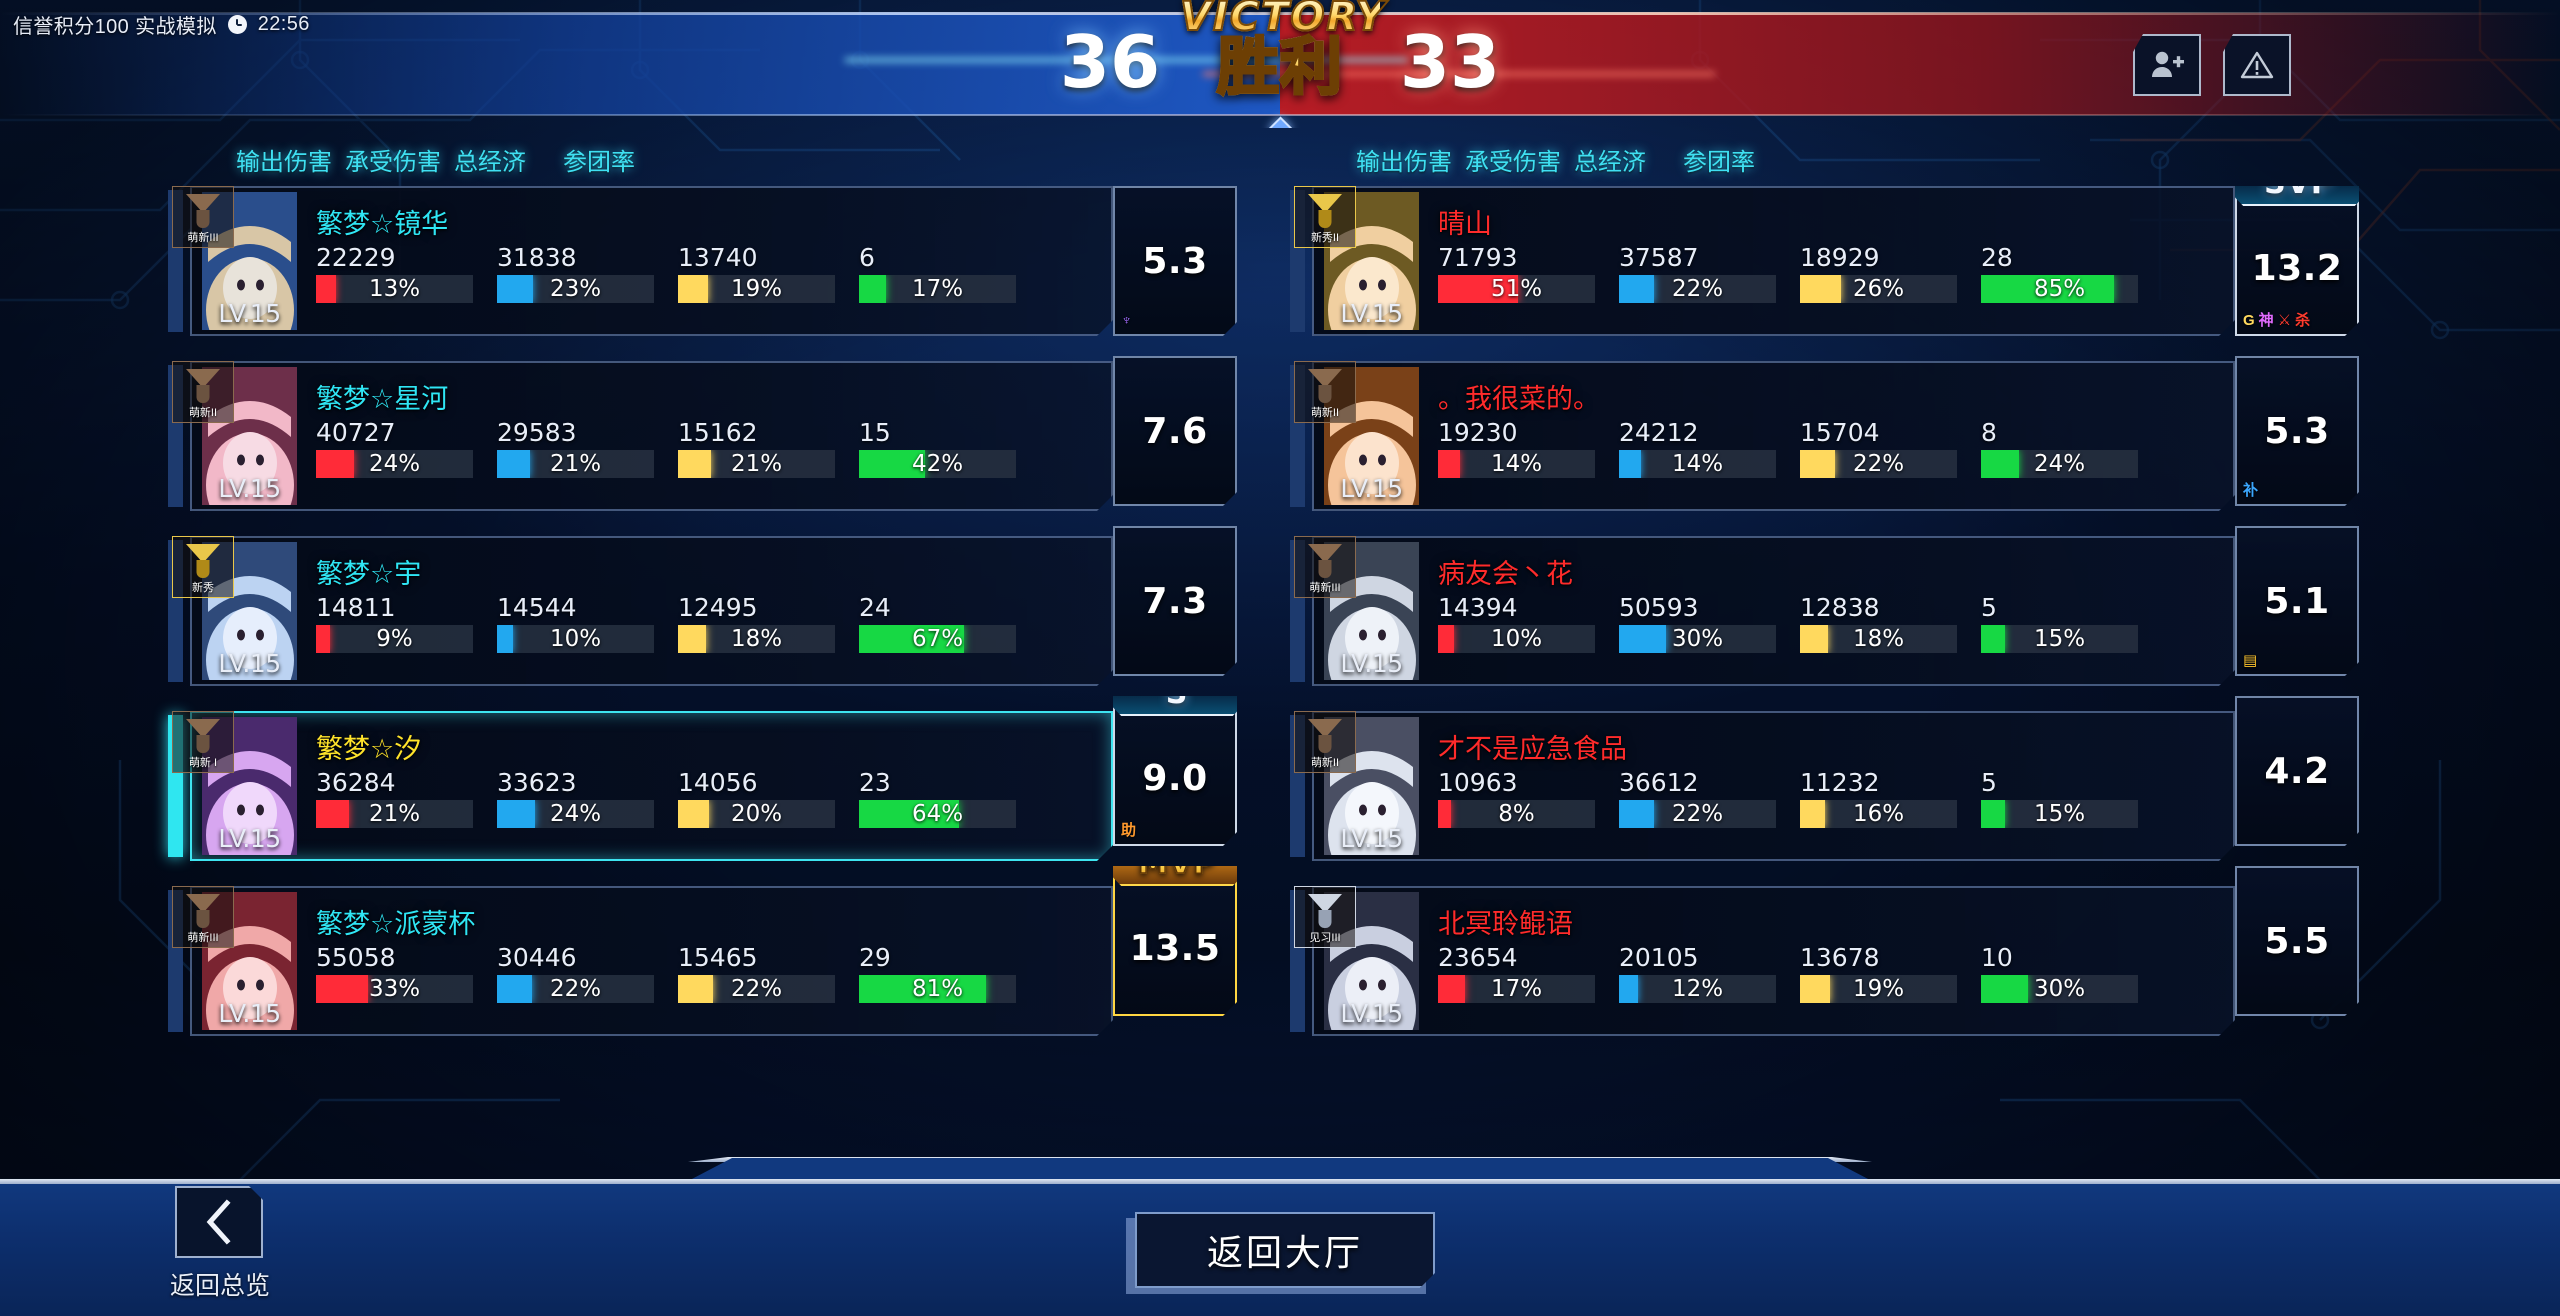  I want to click on stat-row: 40727 24% 29583 21% 15162 21% 15 42%, so click(678, 448).